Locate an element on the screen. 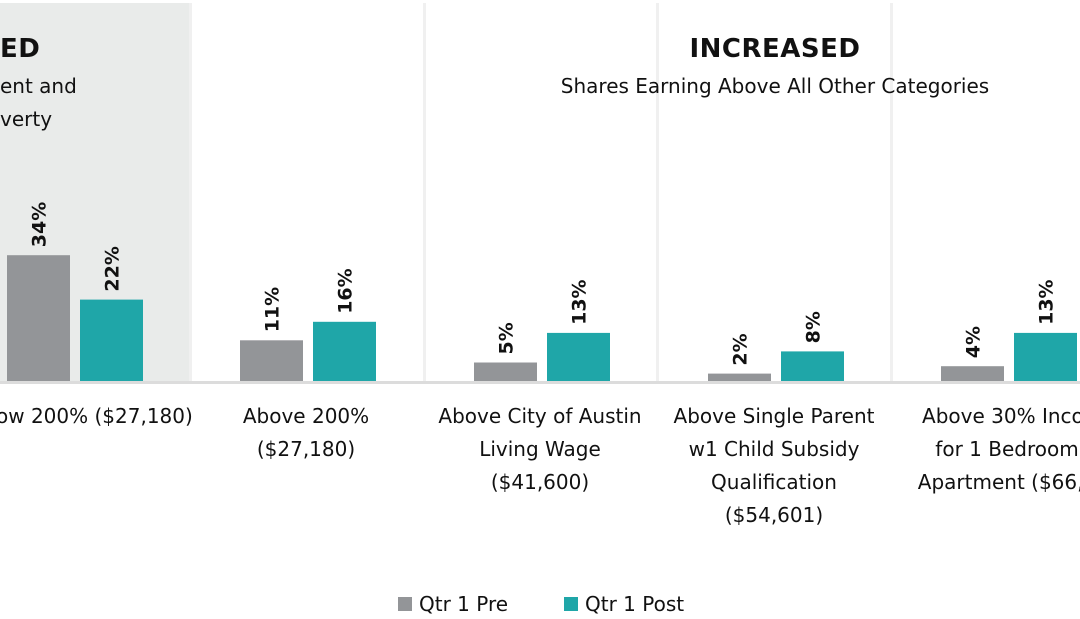 The image size is (1080, 619). legend-item-pre: Qtr 1 Pre is located at coordinates (453, 604).